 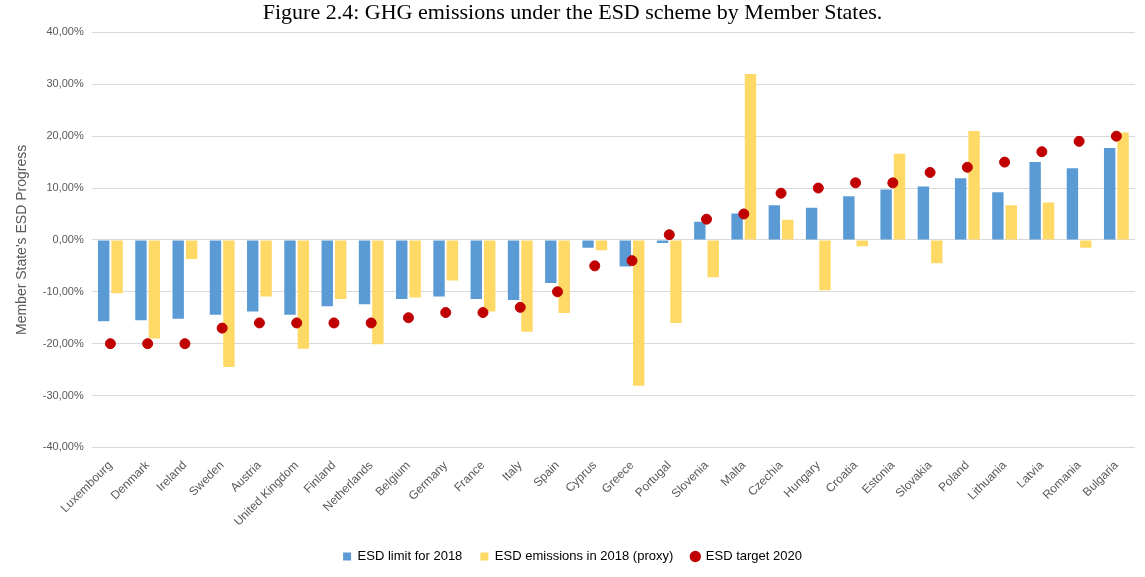 I want to click on legend-label: ESD emissions in 2018 (proxy), so click(x=584, y=556).